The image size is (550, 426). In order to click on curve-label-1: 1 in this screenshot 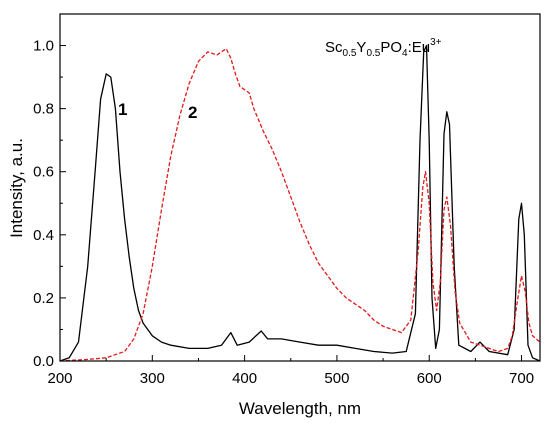, I will do `click(122, 109)`.